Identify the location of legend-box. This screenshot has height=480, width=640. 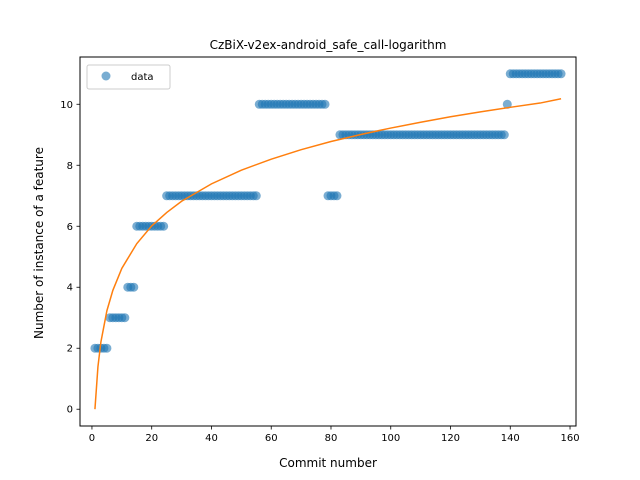
(128, 77).